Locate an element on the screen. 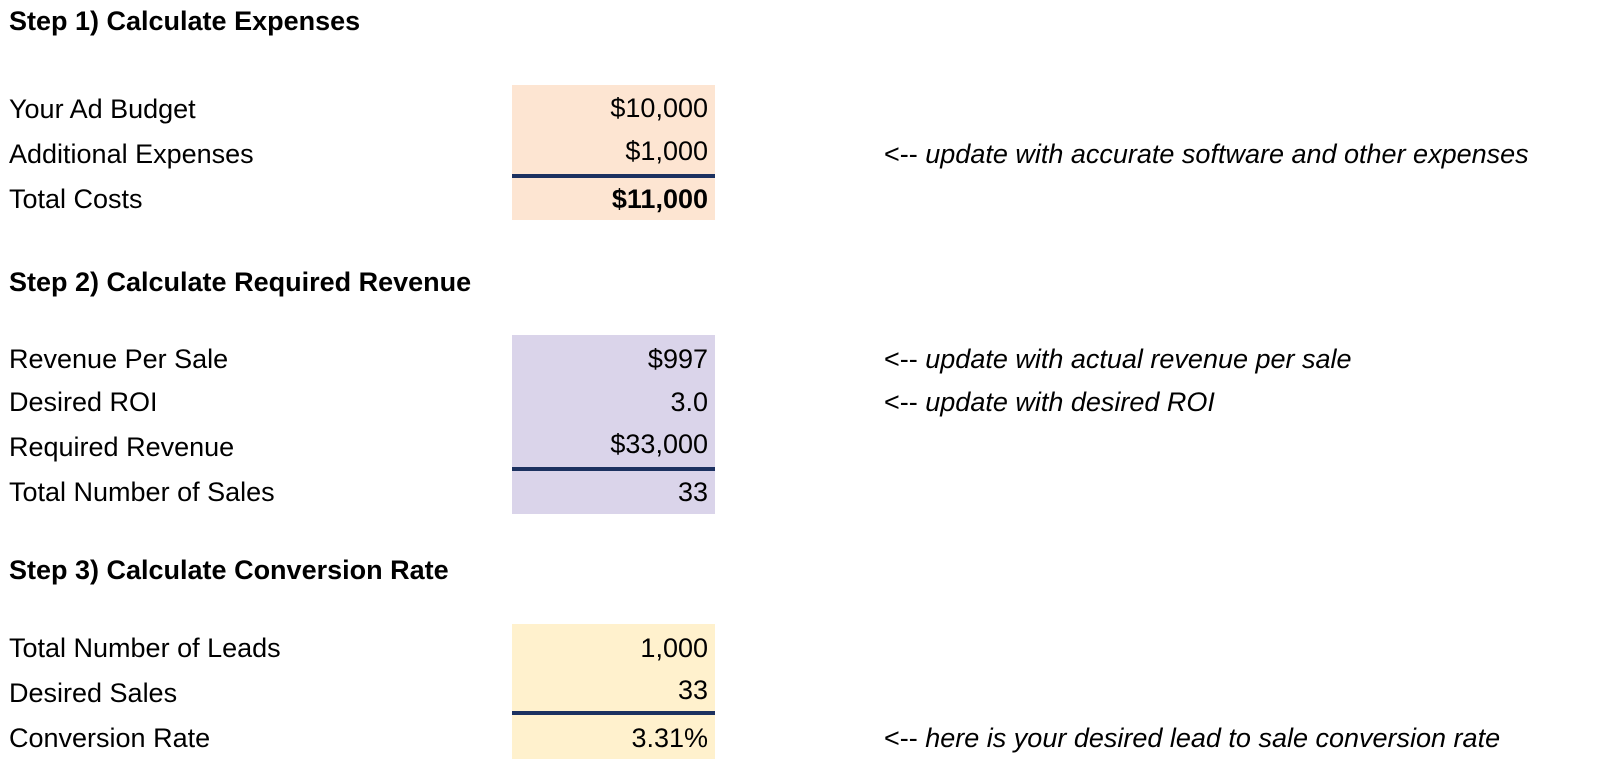 The height and width of the screenshot is (771, 1600). step2-total-rule is located at coordinates (613, 469).